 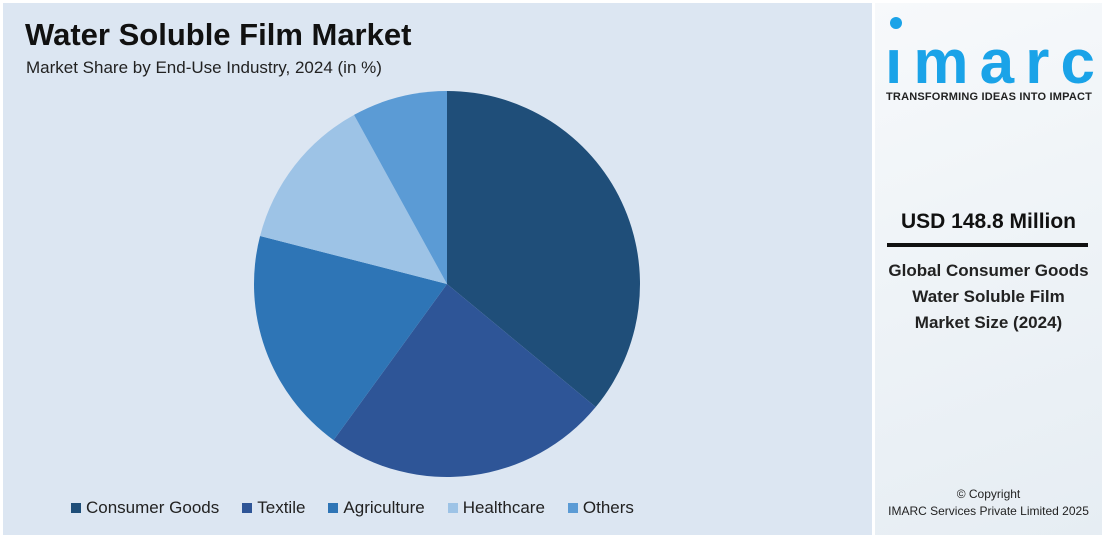 I want to click on legend-label: Agriculture, so click(x=384, y=507).